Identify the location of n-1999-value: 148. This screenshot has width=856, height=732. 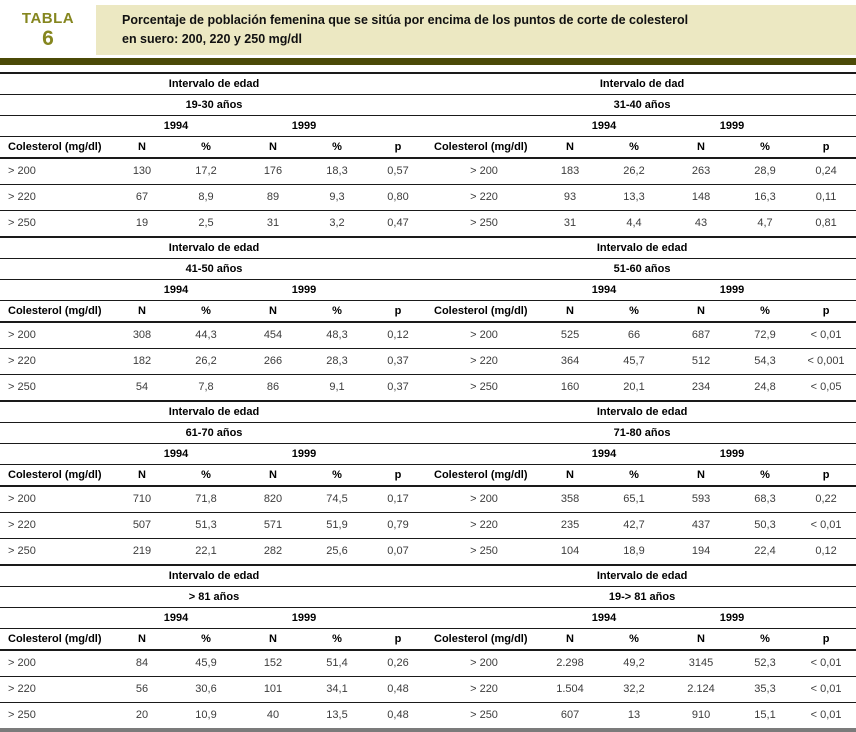
(701, 197).